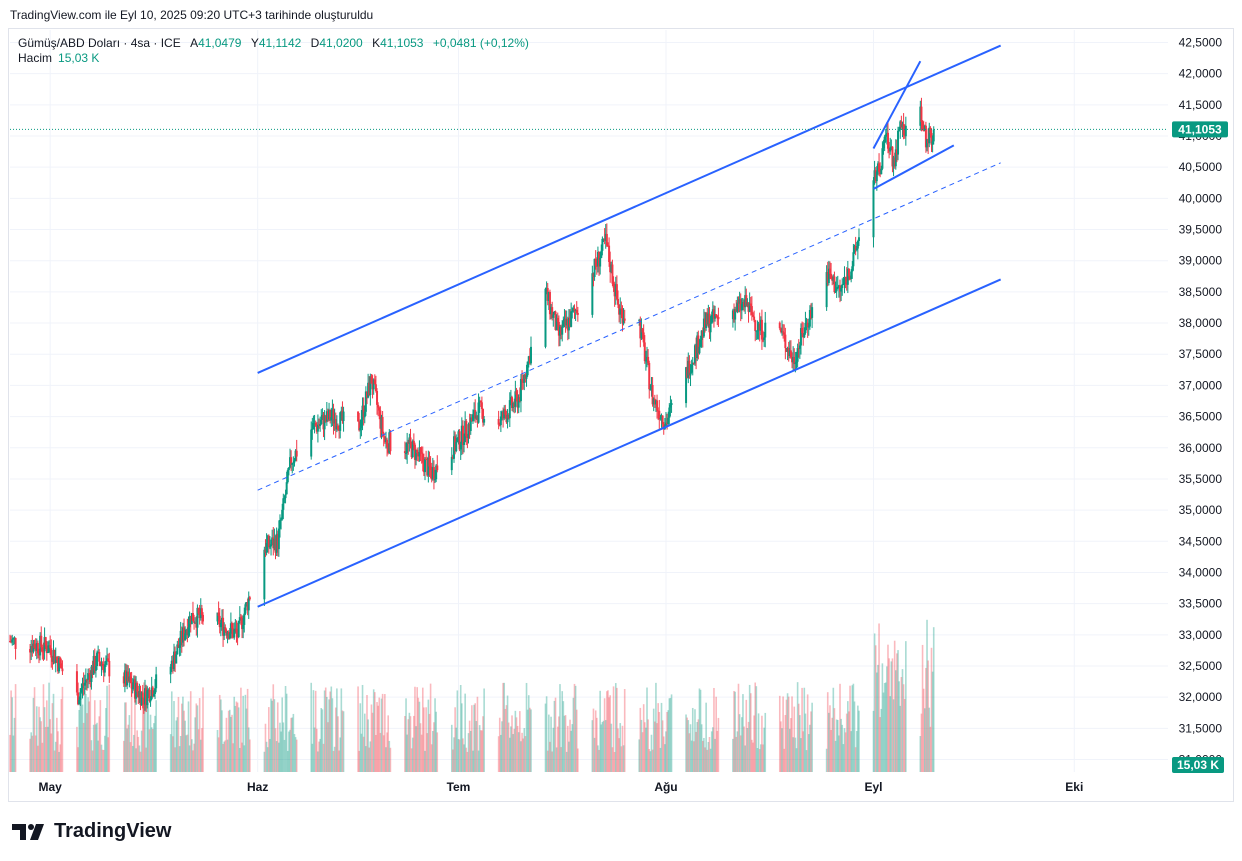 The width and height of the screenshot is (1242, 861). What do you see at coordinates (480, 43) in the screenshot?
I see `change-value: +0,0481 (+0,12%)` at bounding box center [480, 43].